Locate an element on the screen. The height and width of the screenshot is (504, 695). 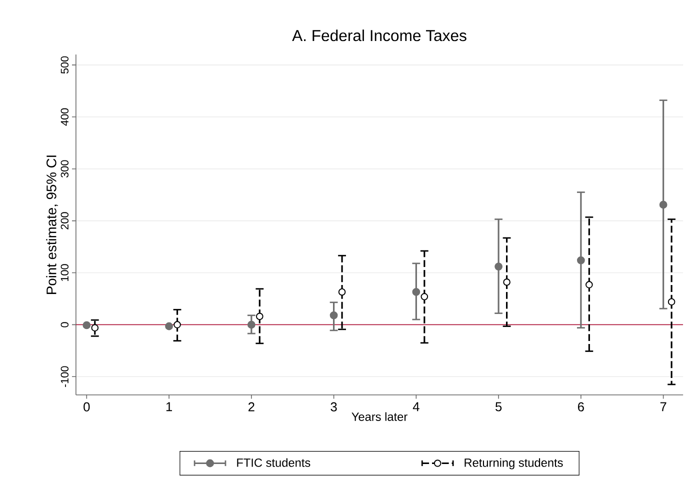
y-axis-title: Point estimate, 95% CI is located at coordinates (52, 225).